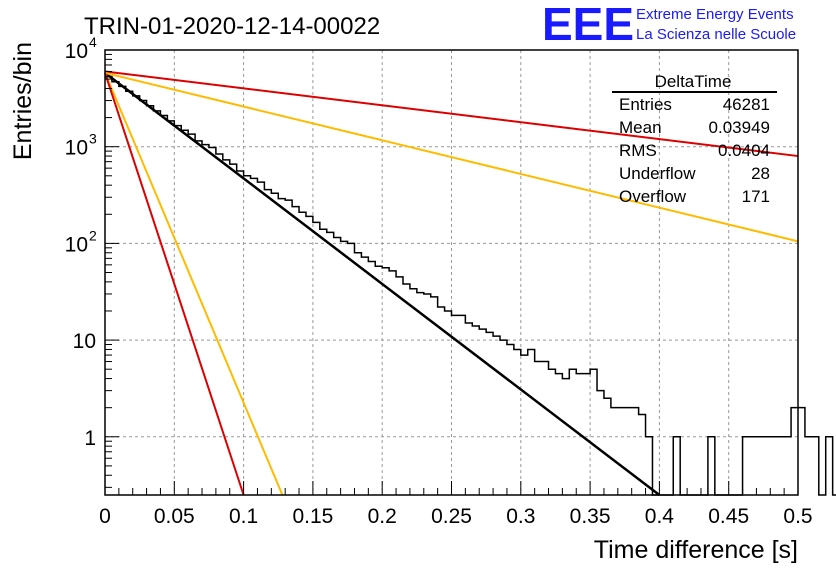 Image resolution: width=836 pixels, height=572 pixels. I want to click on stats-label: Underflow, so click(657, 173).